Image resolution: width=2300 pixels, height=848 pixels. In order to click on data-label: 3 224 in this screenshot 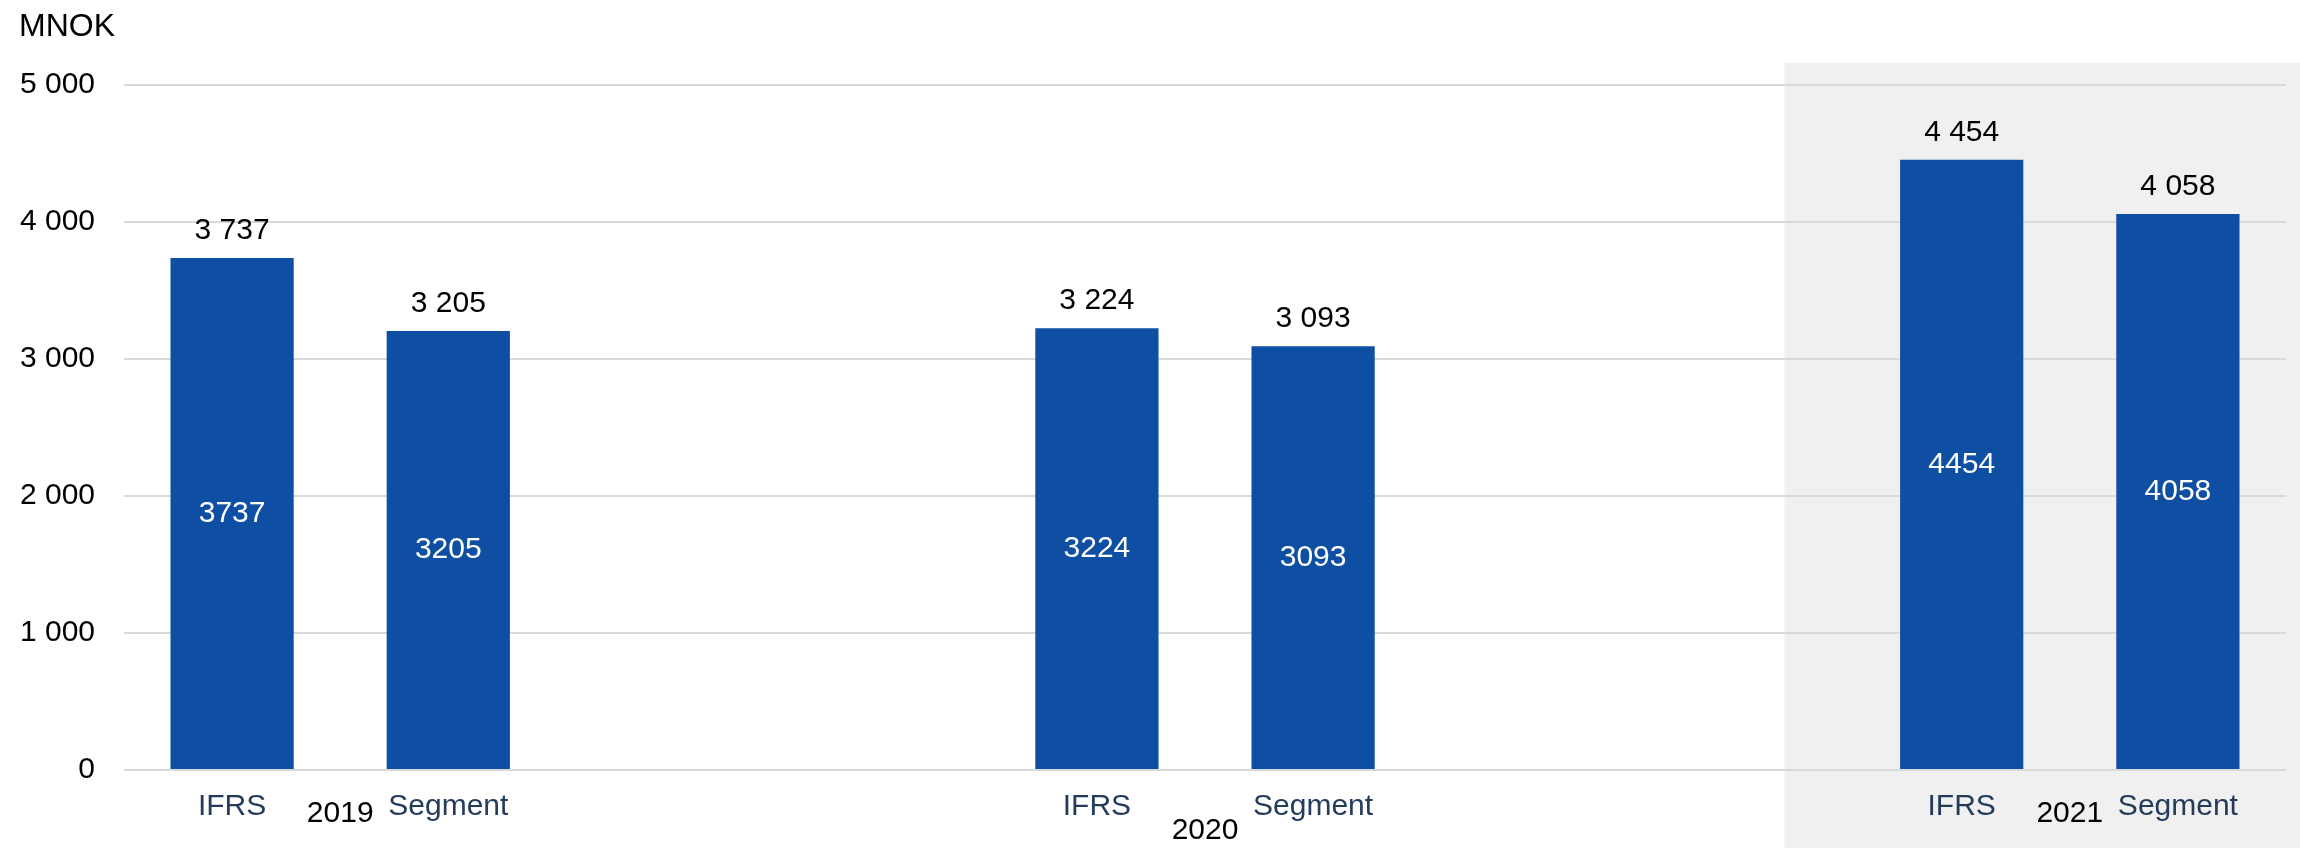, I will do `click(1097, 299)`.